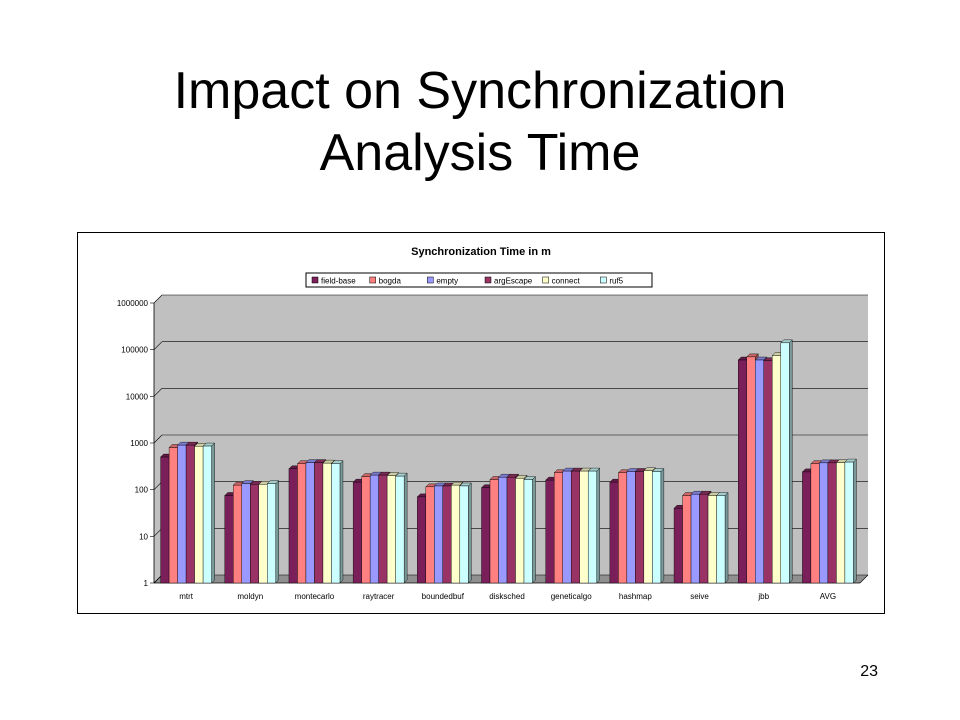  What do you see at coordinates (250, 596) in the screenshot?
I see `x-tick-label: moldyn` at bounding box center [250, 596].